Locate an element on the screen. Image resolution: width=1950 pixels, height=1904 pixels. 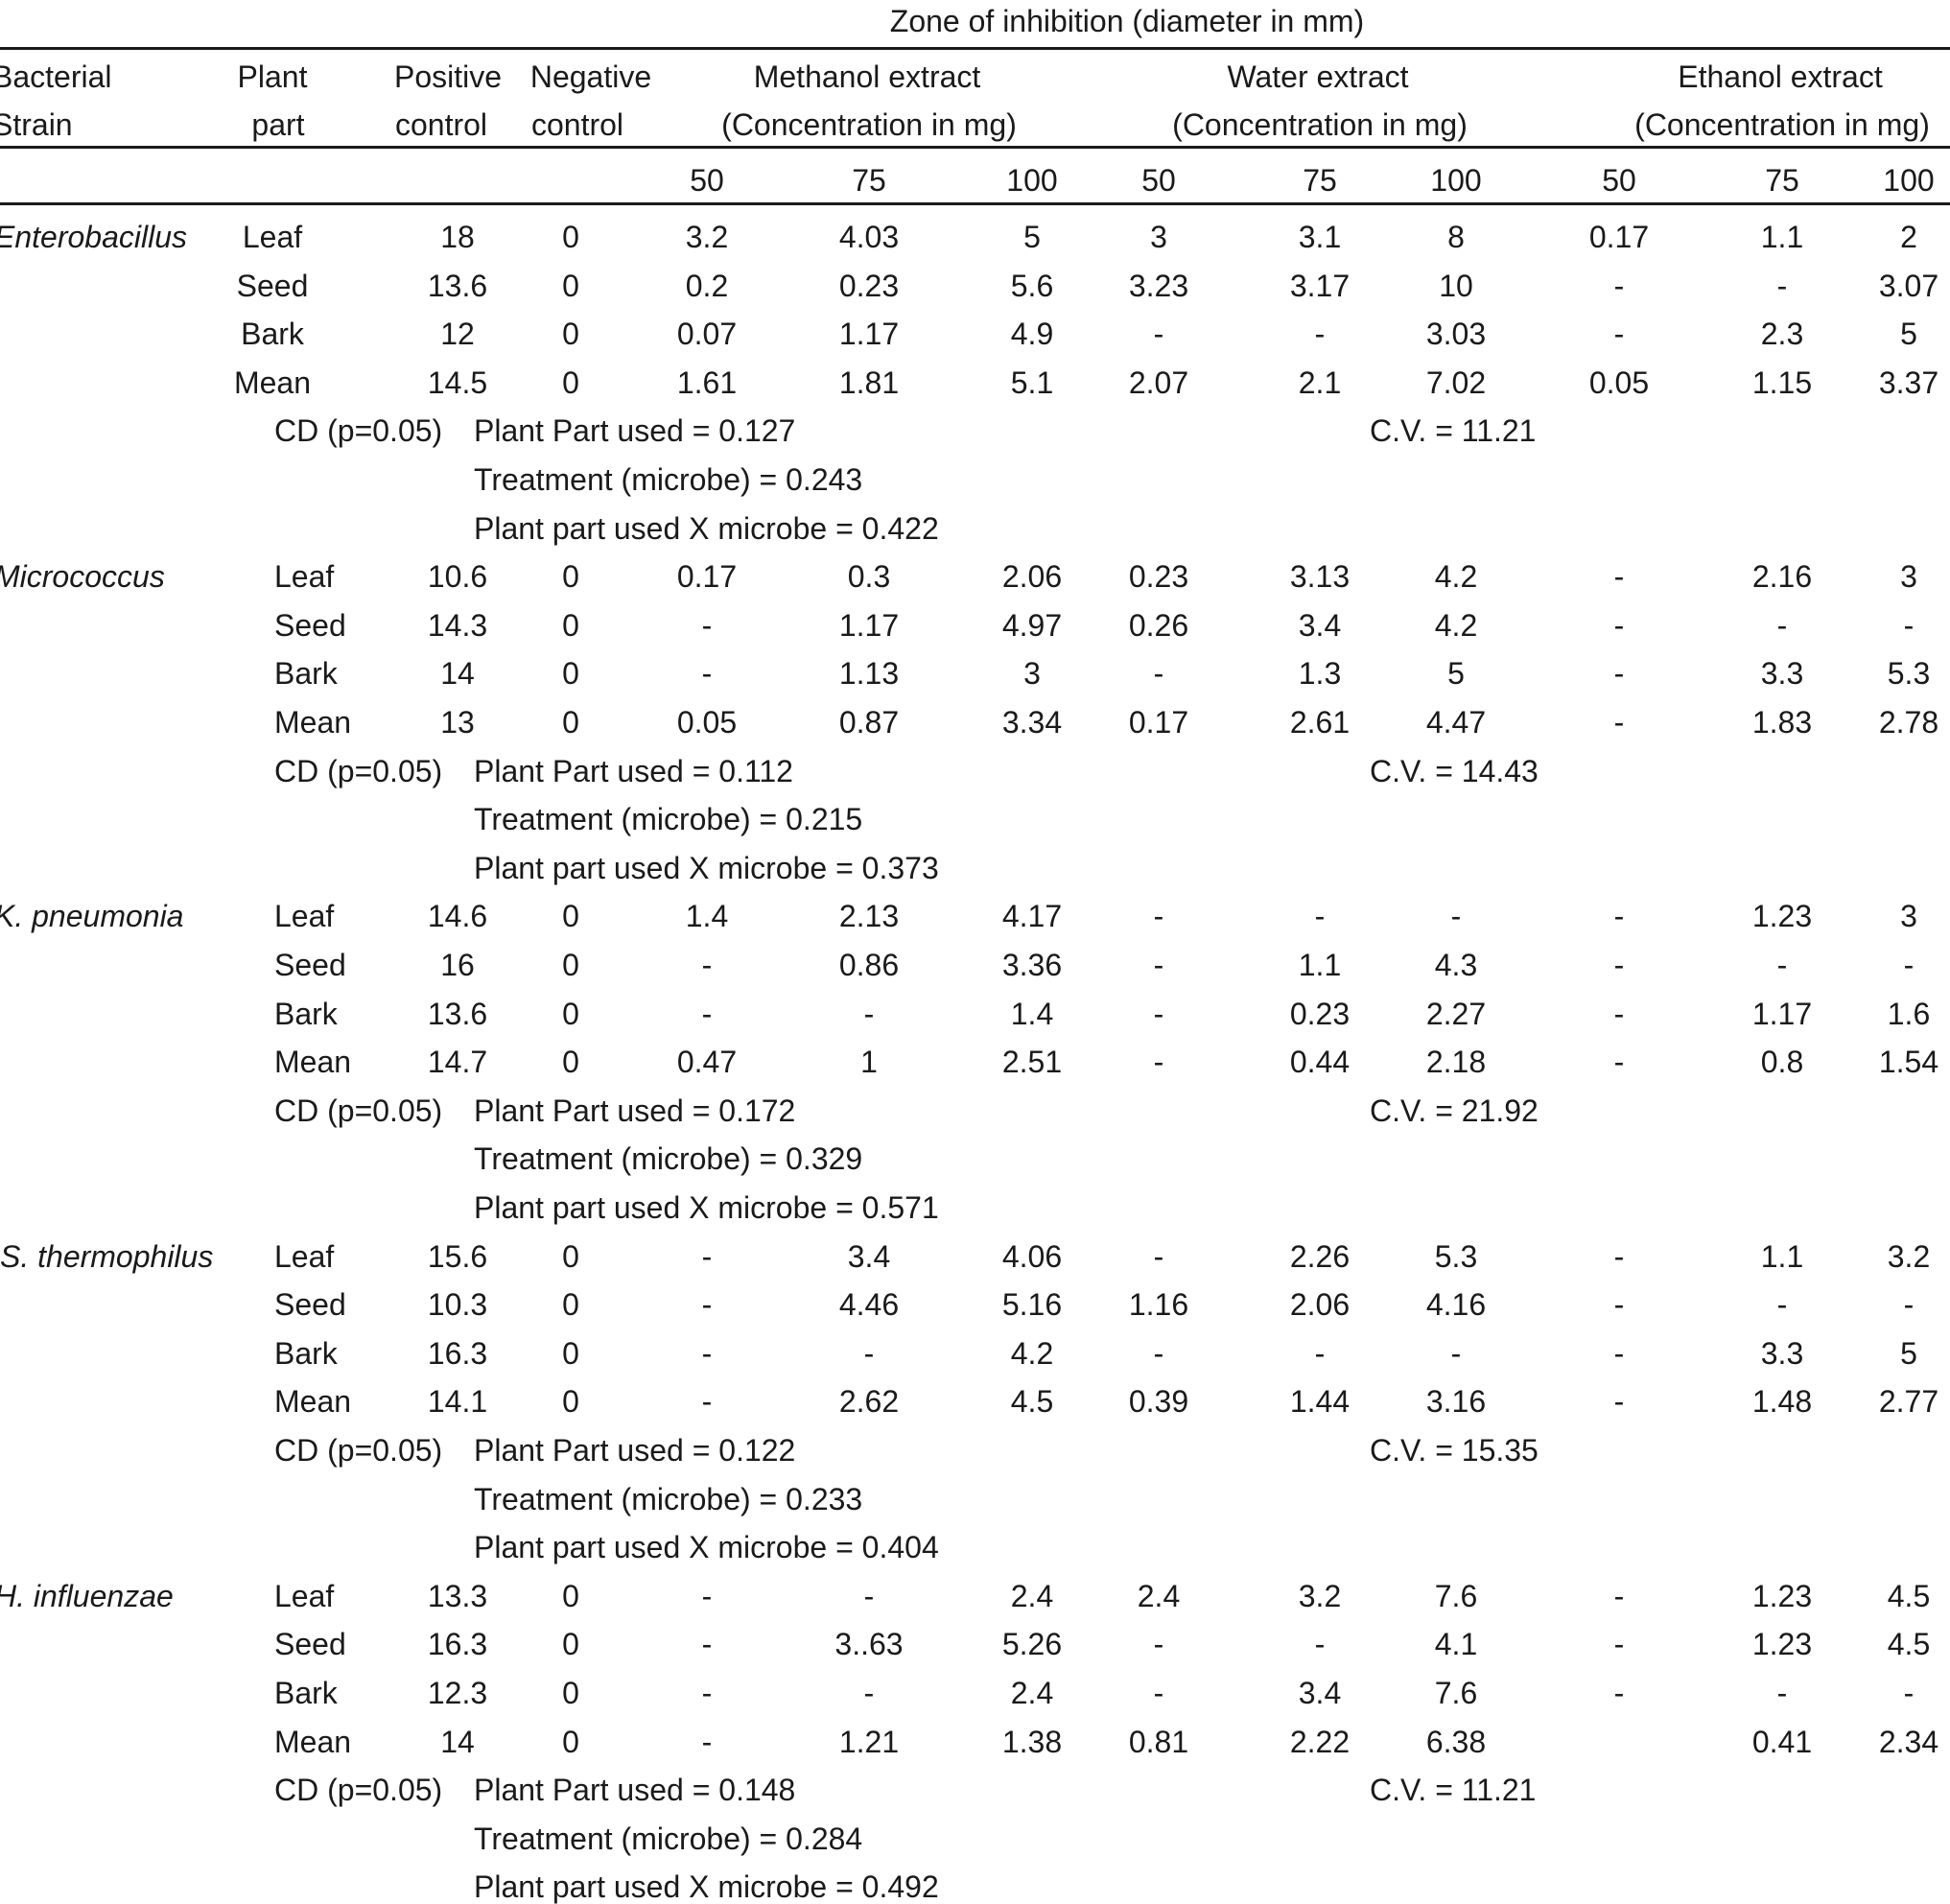
value-cell: 4.47 is located at coordinates (1456, 723).